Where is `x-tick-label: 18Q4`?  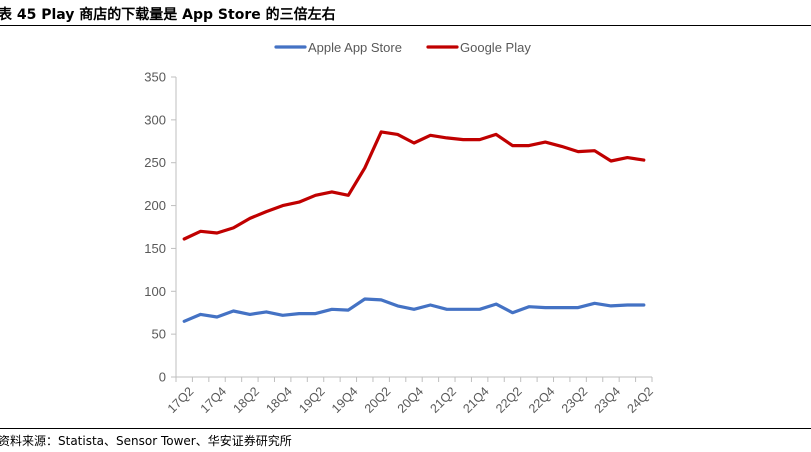 x-tick-label: 18Q4 is located at coordinates (279, 400).